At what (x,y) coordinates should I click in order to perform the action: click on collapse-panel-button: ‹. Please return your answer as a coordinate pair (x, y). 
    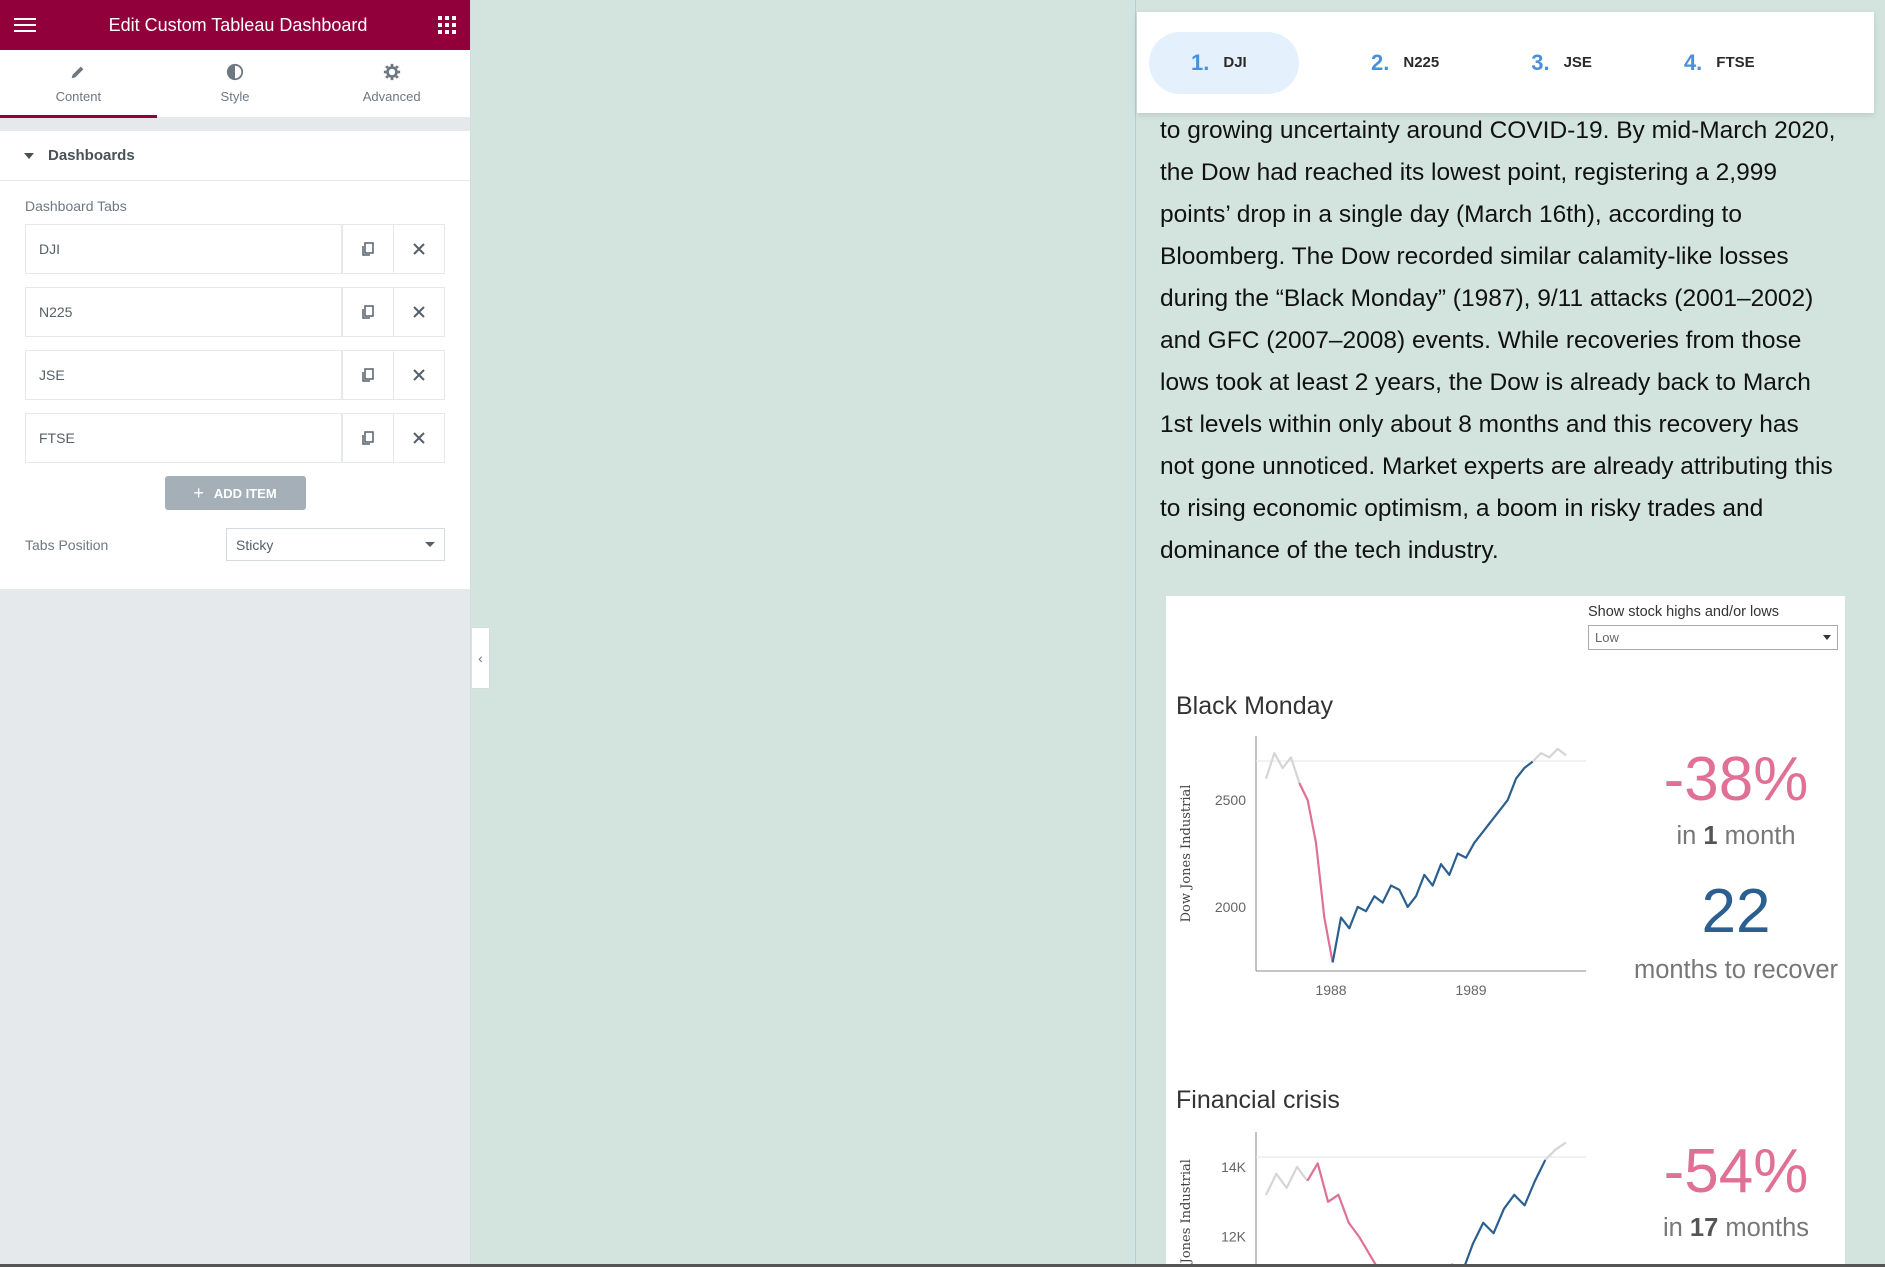
    Looking at the image, I should click on (481, 658).